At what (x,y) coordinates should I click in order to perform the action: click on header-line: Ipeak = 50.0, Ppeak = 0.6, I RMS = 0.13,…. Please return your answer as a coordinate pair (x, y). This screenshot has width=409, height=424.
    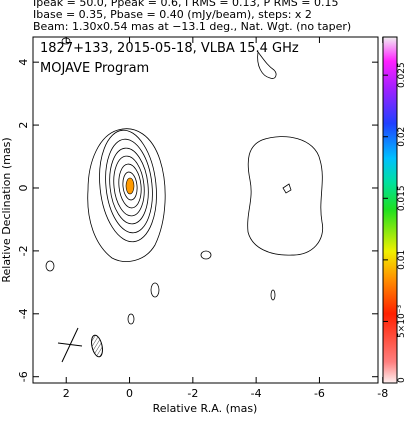
    Looking at the image, I should click on (186, 4).